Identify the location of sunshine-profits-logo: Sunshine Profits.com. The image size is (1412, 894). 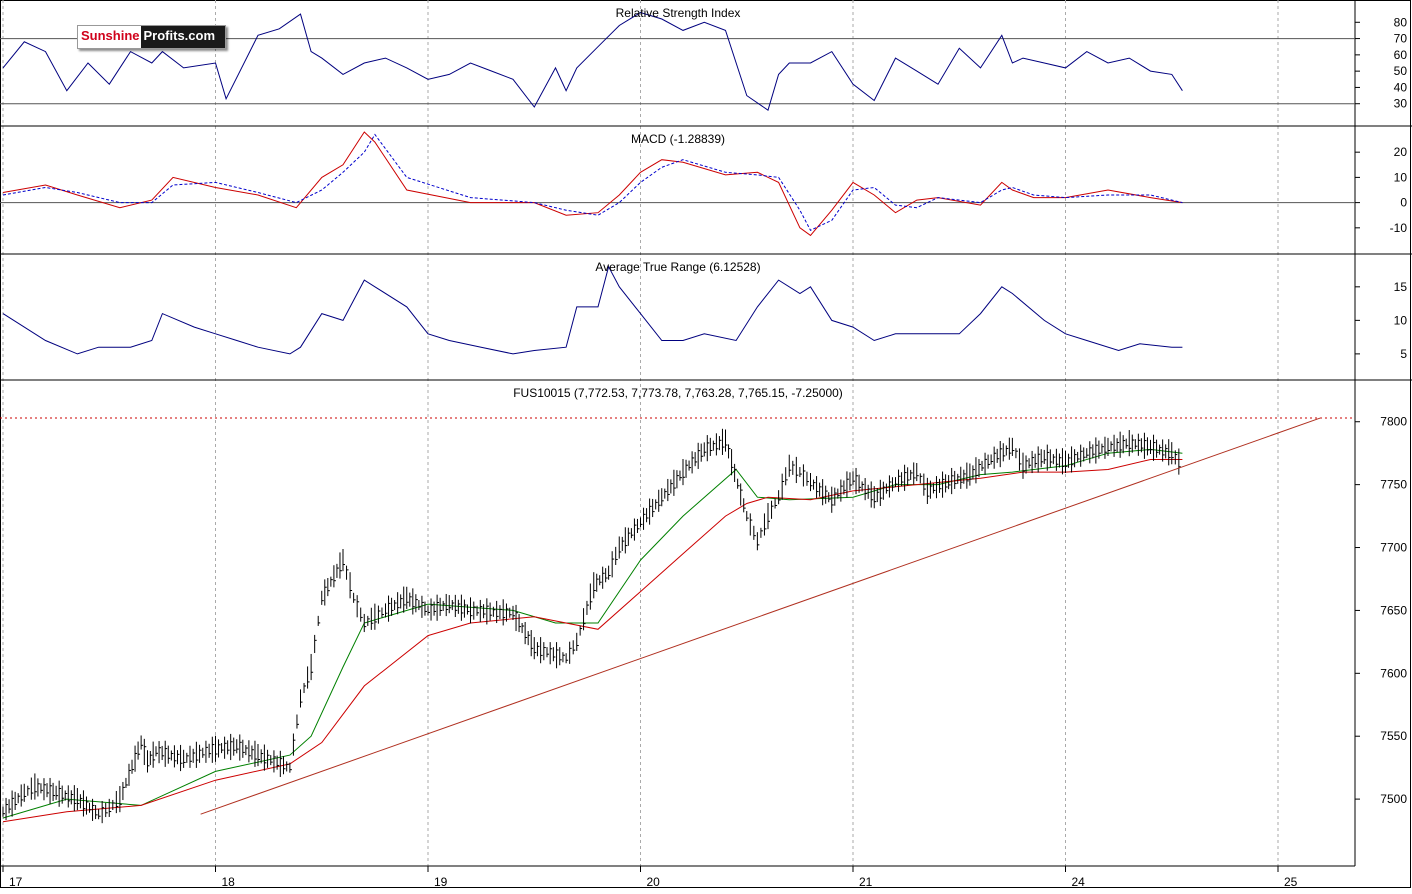
(152, 37).